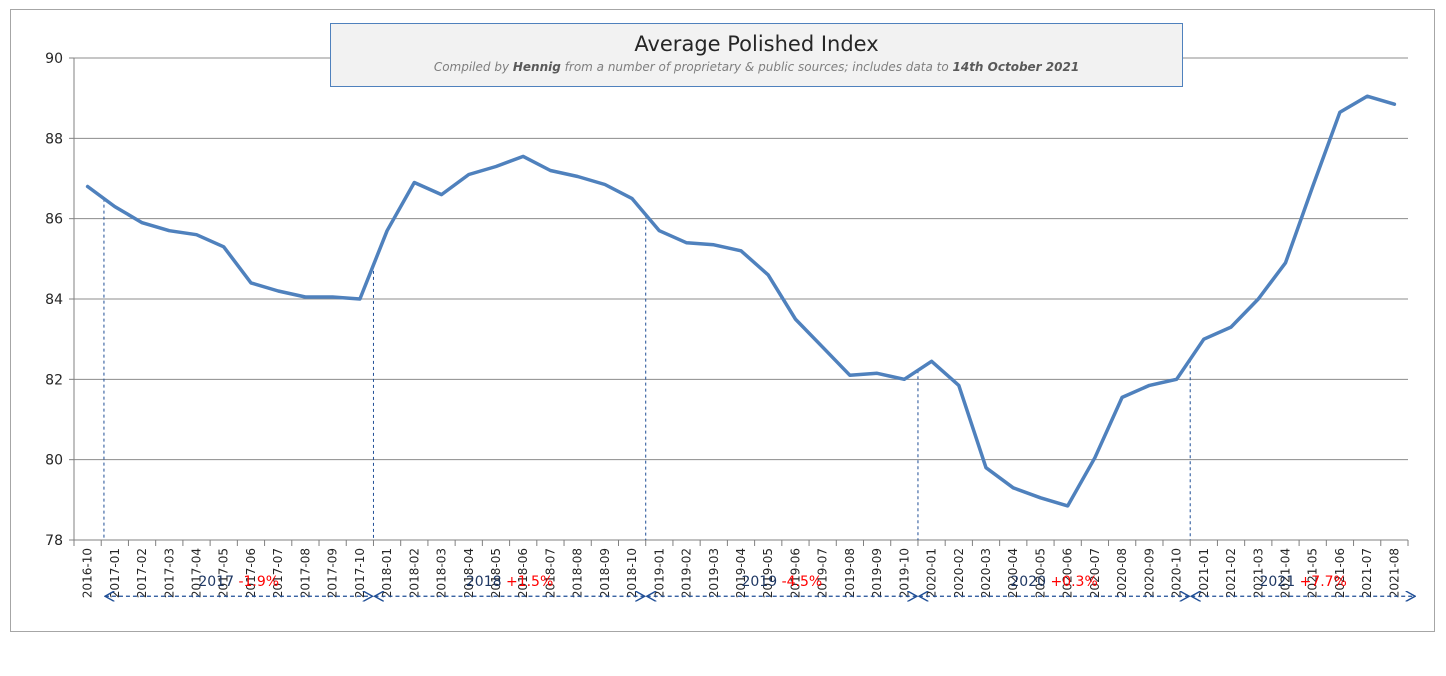 This screenshot has height=676, width=1446. What do you see at coordinates (258, 582) in the screenshot?
I see `period-change: -1.9%` at bounding box center [258, 582].